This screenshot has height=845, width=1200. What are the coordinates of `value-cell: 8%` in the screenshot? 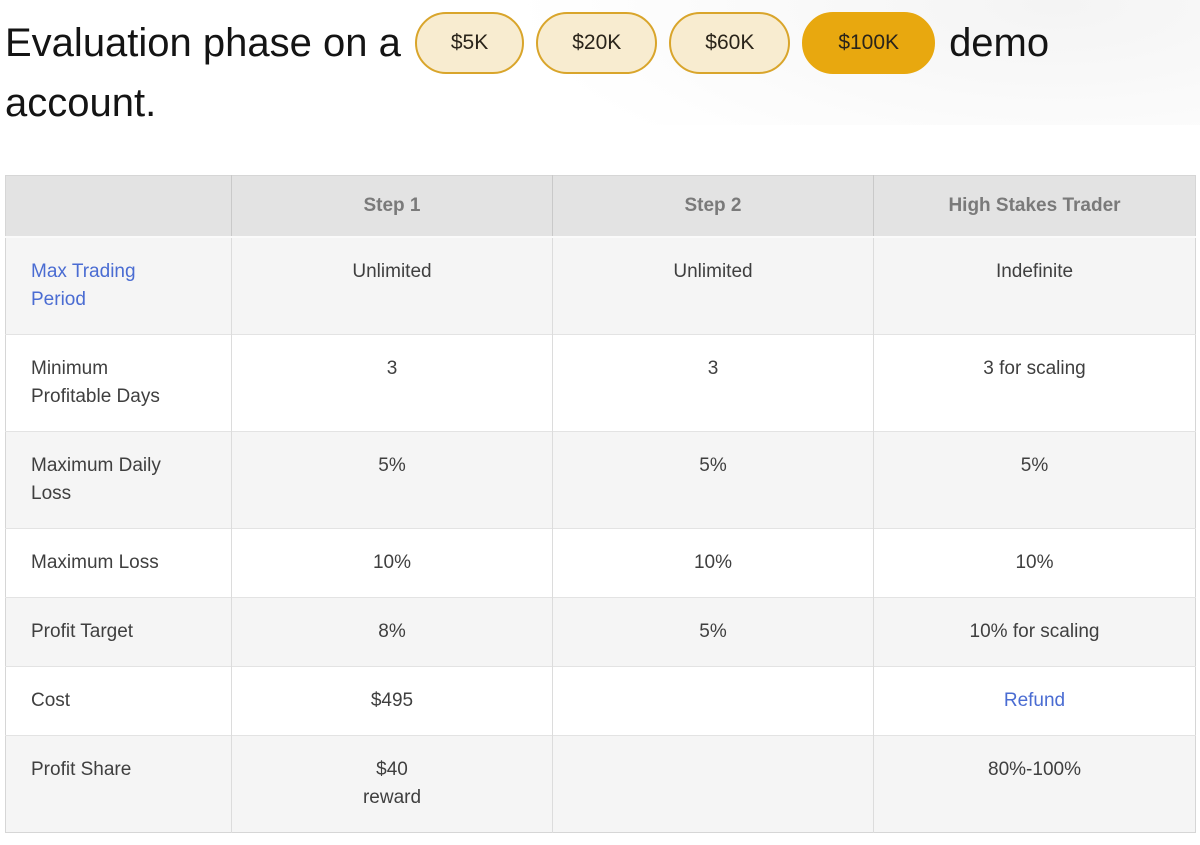 It's located at (392, 632).